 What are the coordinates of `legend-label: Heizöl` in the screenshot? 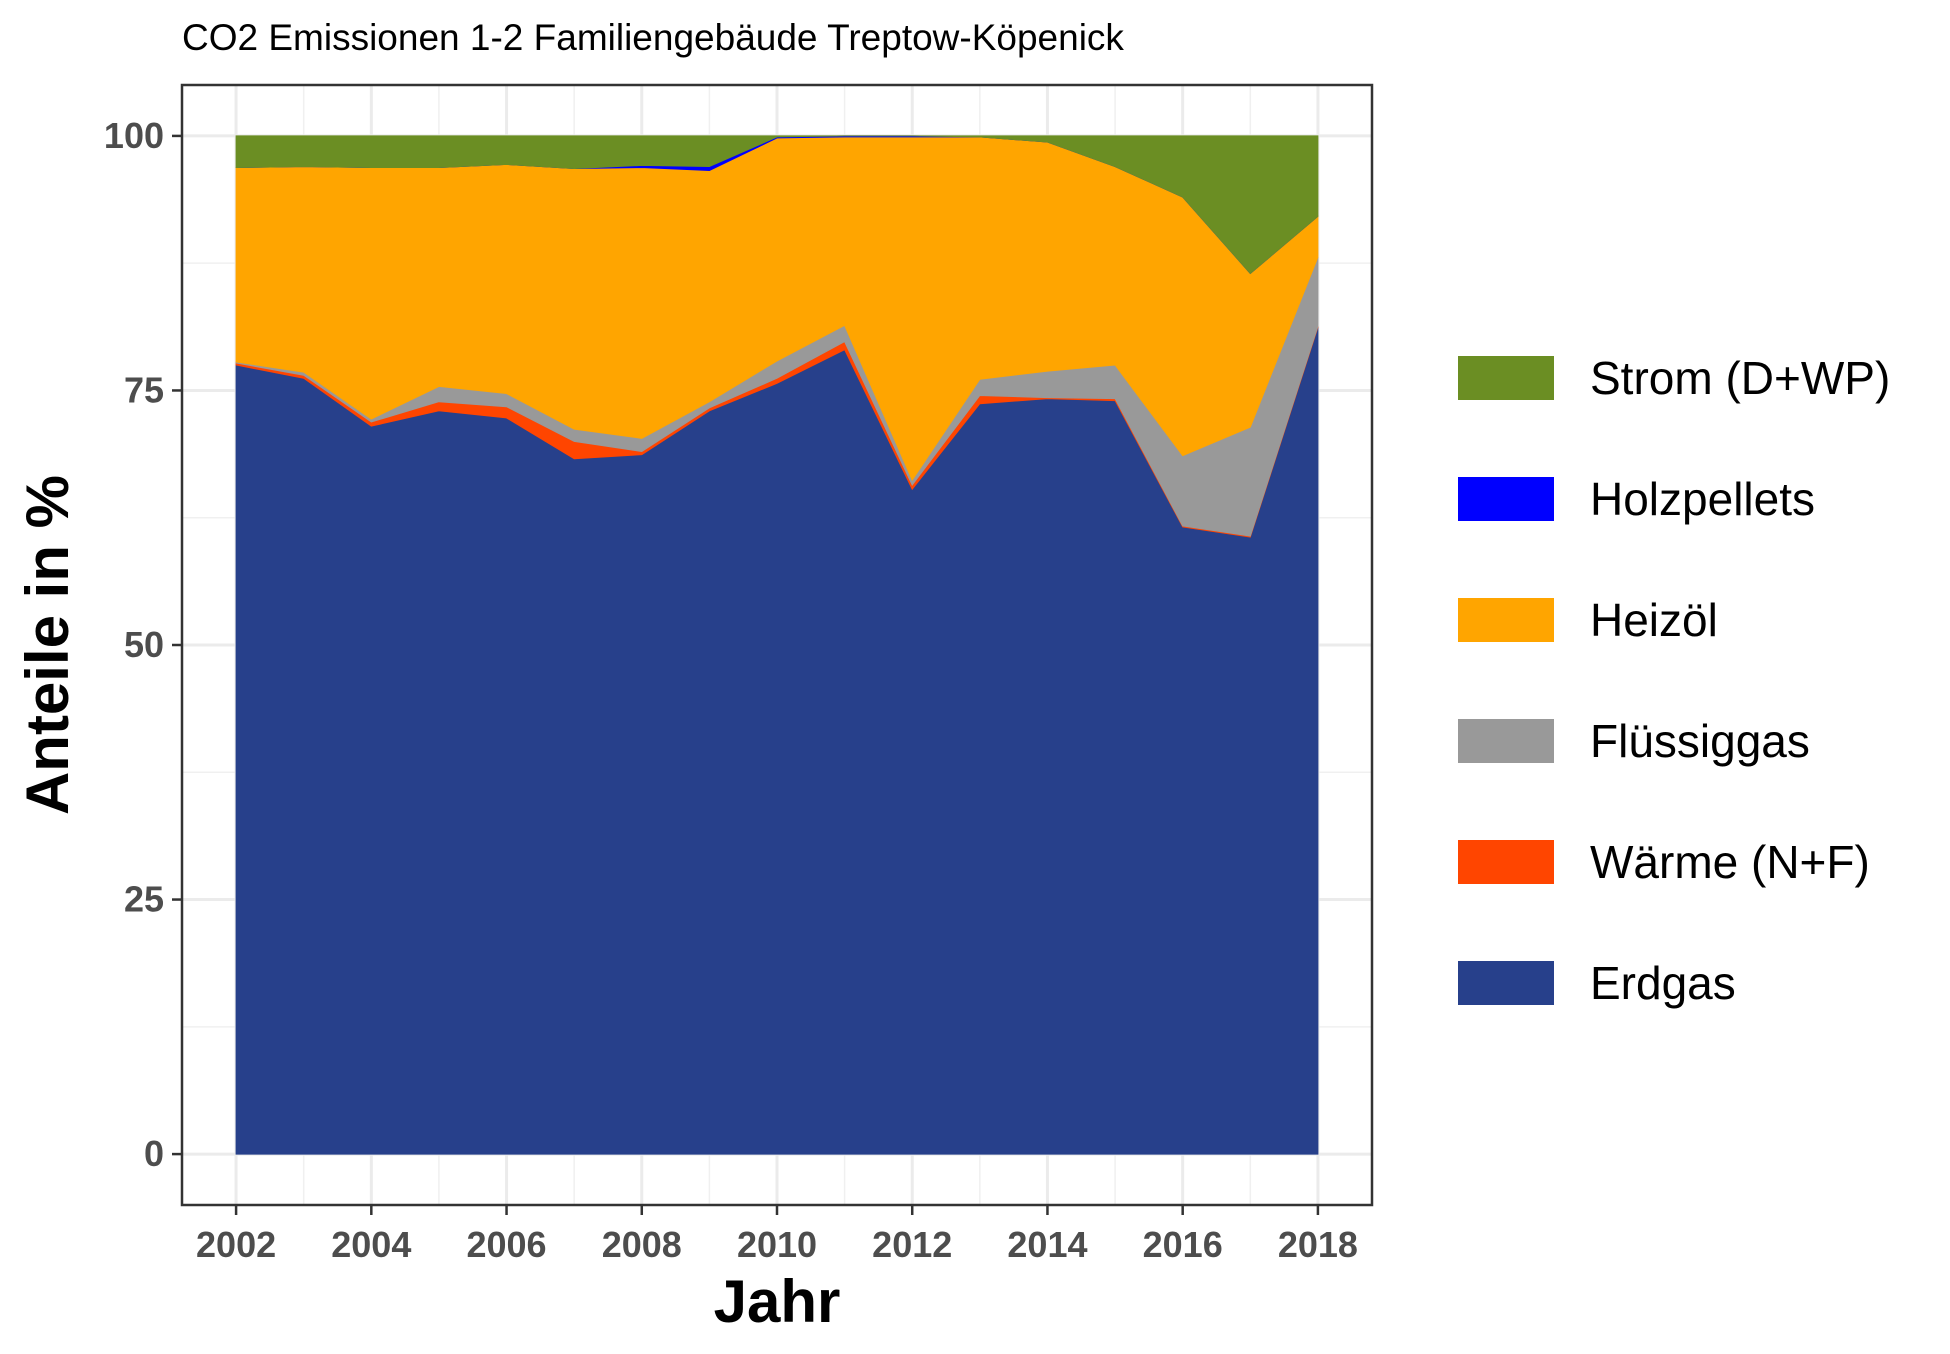 It's located at (1654, 620).